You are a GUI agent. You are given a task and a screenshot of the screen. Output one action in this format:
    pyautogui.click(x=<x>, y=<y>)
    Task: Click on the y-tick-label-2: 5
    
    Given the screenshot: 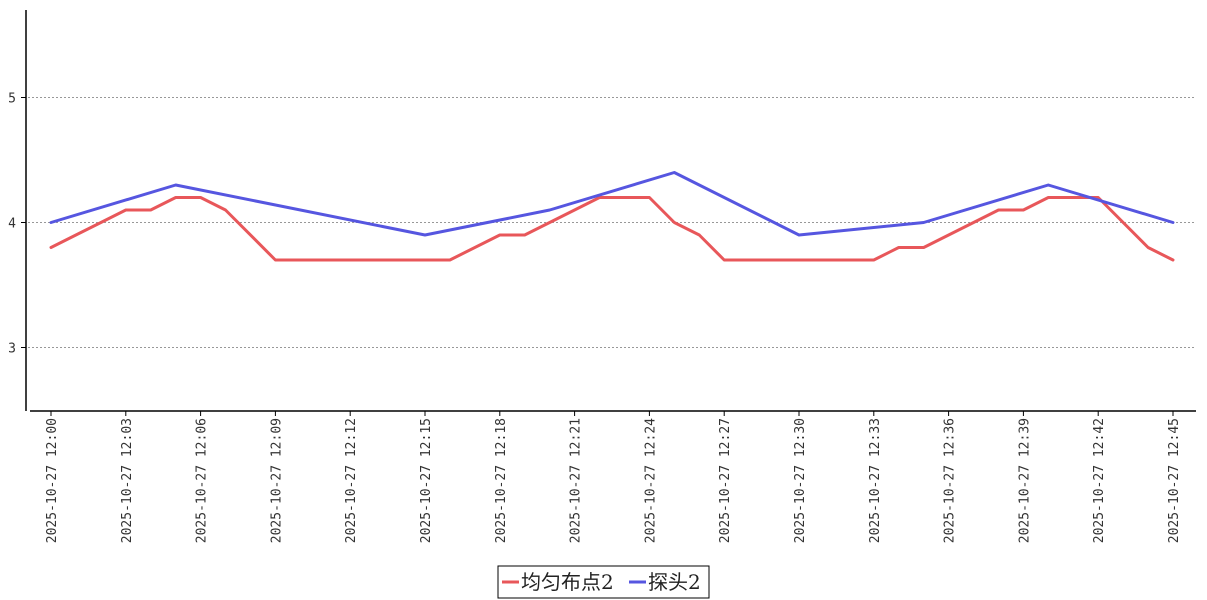 What is the action you would take?
    pyautogui.click(x=12, y=99)
    